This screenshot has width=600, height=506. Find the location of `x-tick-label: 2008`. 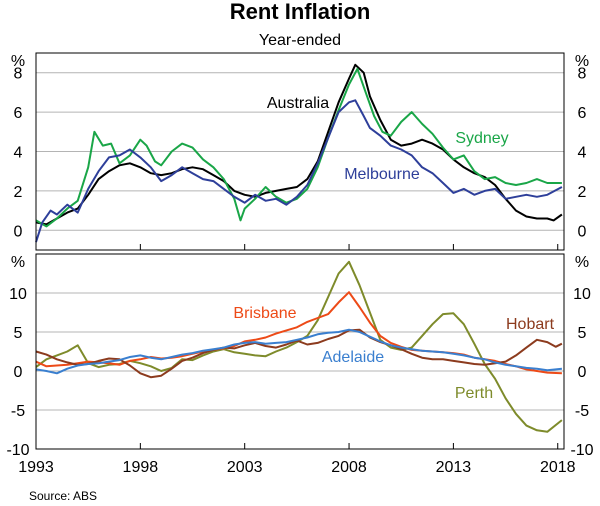

x-tick-label: 2008 is located at coordinates (349, 467).